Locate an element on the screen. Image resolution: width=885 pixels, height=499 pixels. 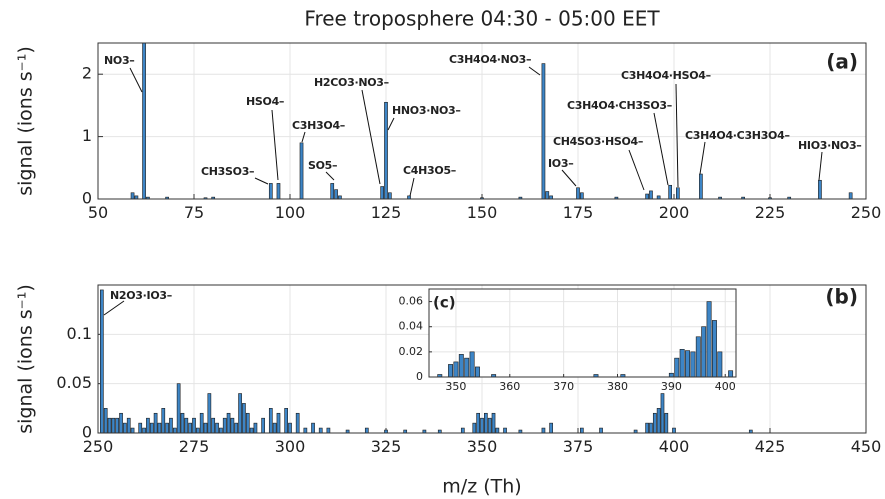
x-tick-label: 370 is located at coordinates (563, 386).